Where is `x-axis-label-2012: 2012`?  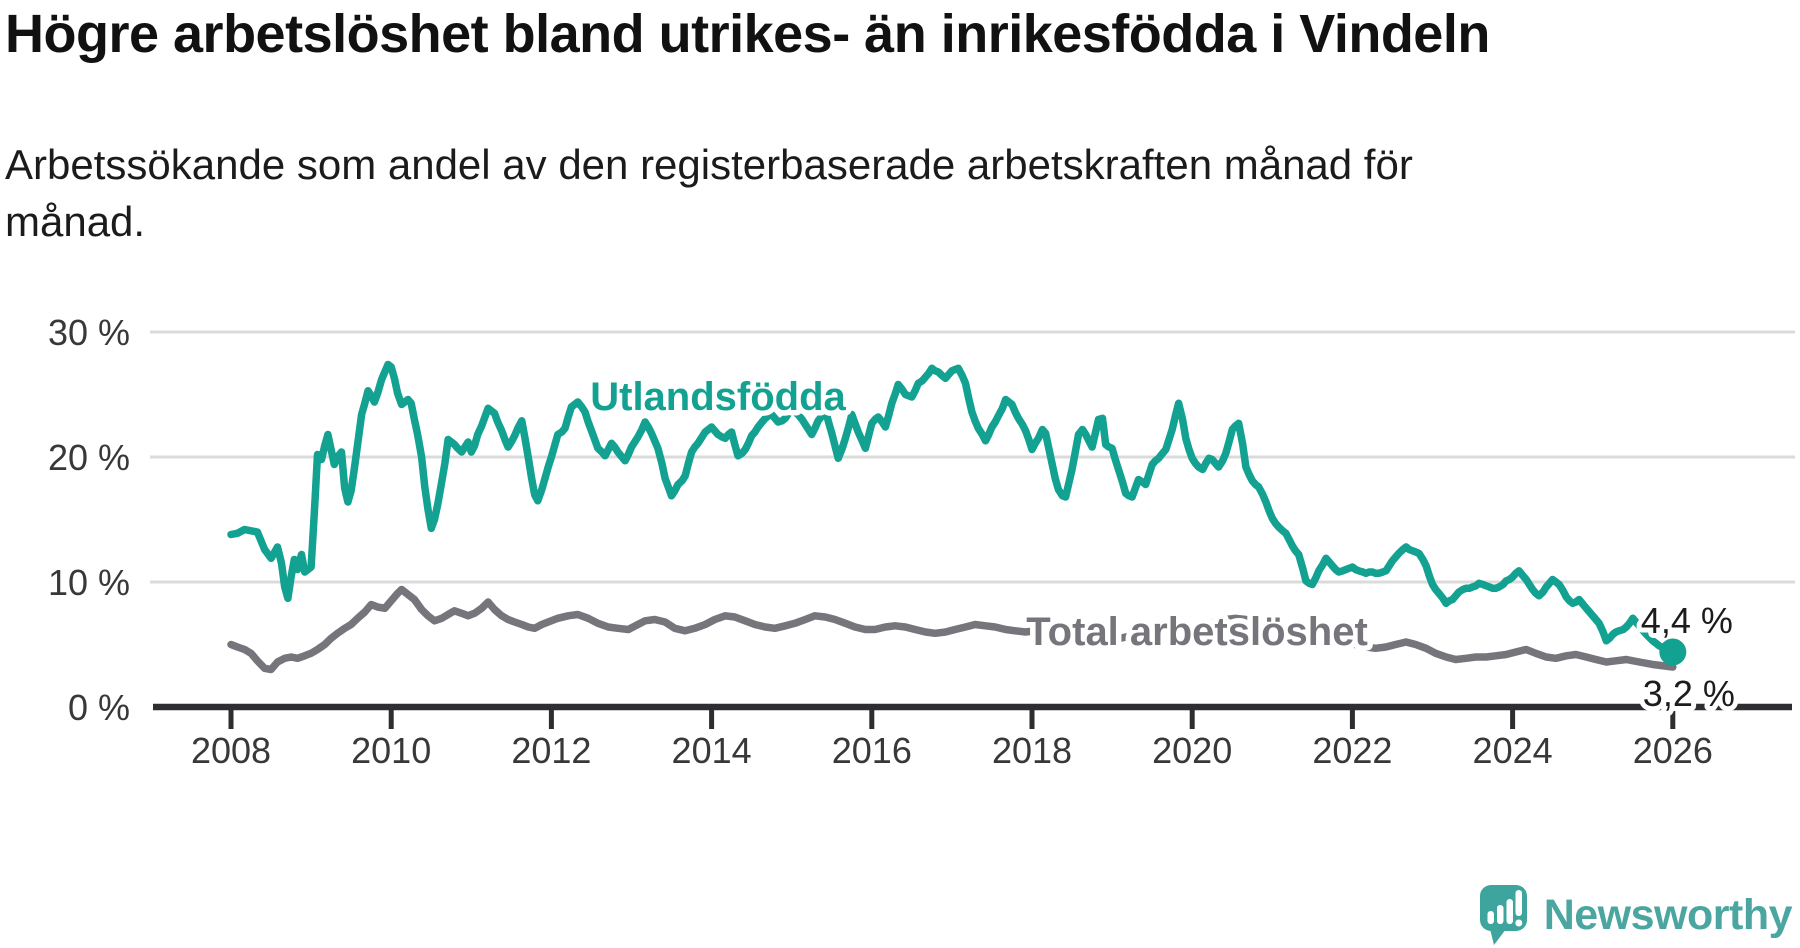
x-axis-label-2012: 2012 is located at coordinates (551, 750).